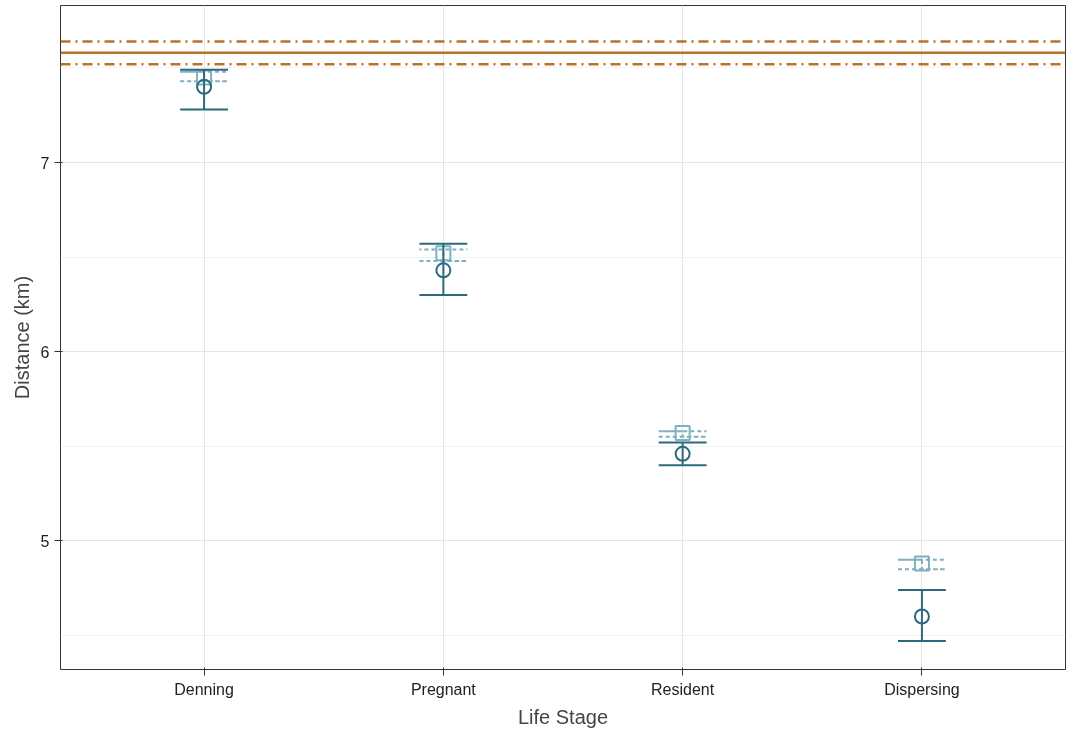 The width and height of the screenshot is (1075, 736). I want to click on x-axis-title: Life Stage, so click(563, 716).